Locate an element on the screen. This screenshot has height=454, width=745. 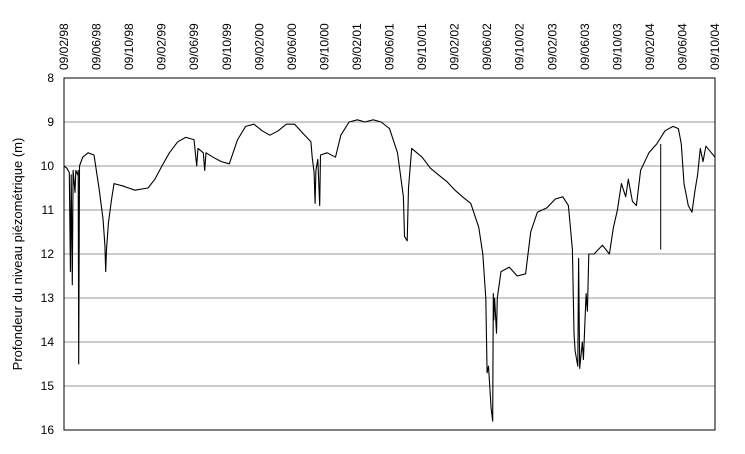
x-tick-label: 09/06/04 is located at coordinates (682, 46).